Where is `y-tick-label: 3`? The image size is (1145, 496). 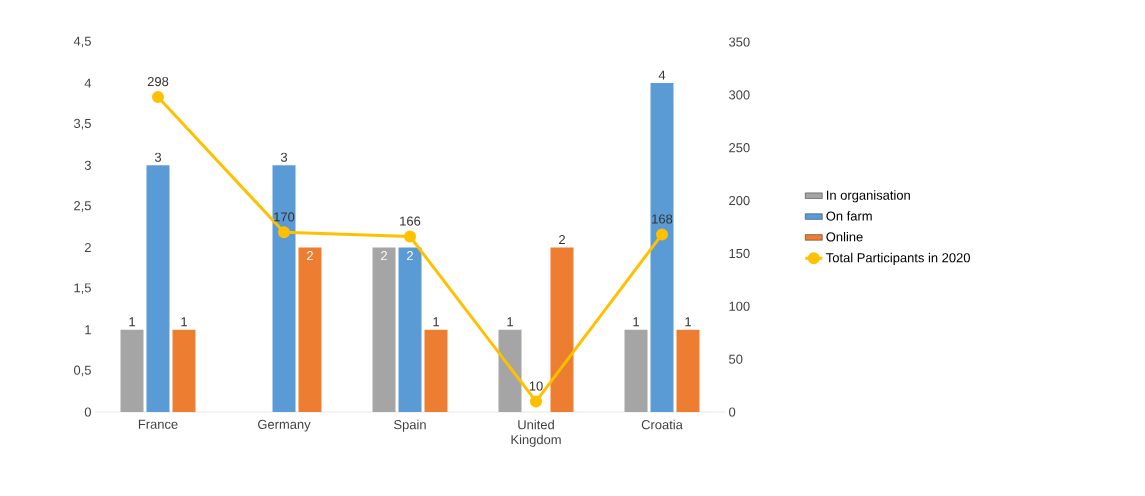 y-tick-label: 3 is located at coordinates (87, 165).